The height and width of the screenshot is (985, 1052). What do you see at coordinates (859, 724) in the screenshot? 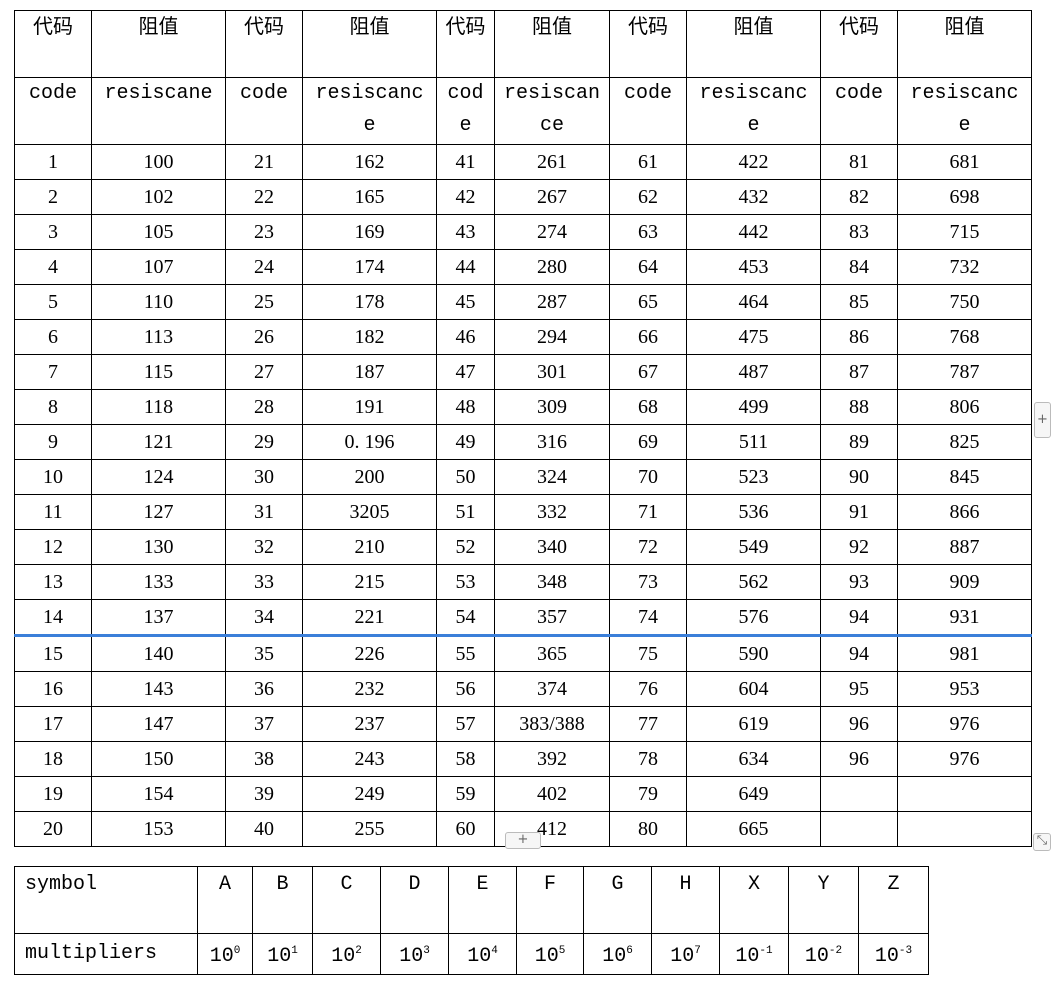
I see `code-cell: 96` at bounding box center [859, 724].